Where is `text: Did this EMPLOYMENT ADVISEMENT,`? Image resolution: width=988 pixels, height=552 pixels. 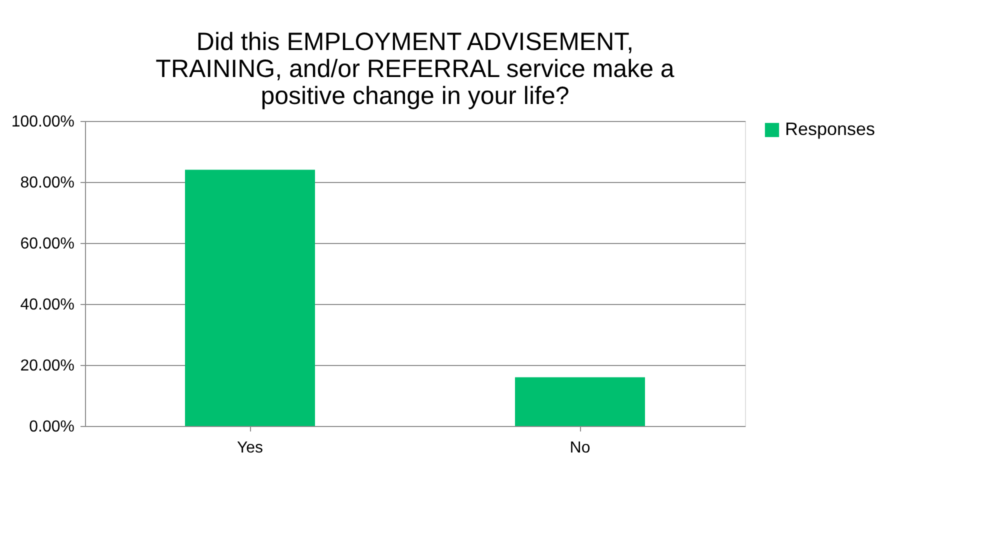 text: Did this EMPLOYMENT ADVISEMENT, is located at coordinates (415, 42).